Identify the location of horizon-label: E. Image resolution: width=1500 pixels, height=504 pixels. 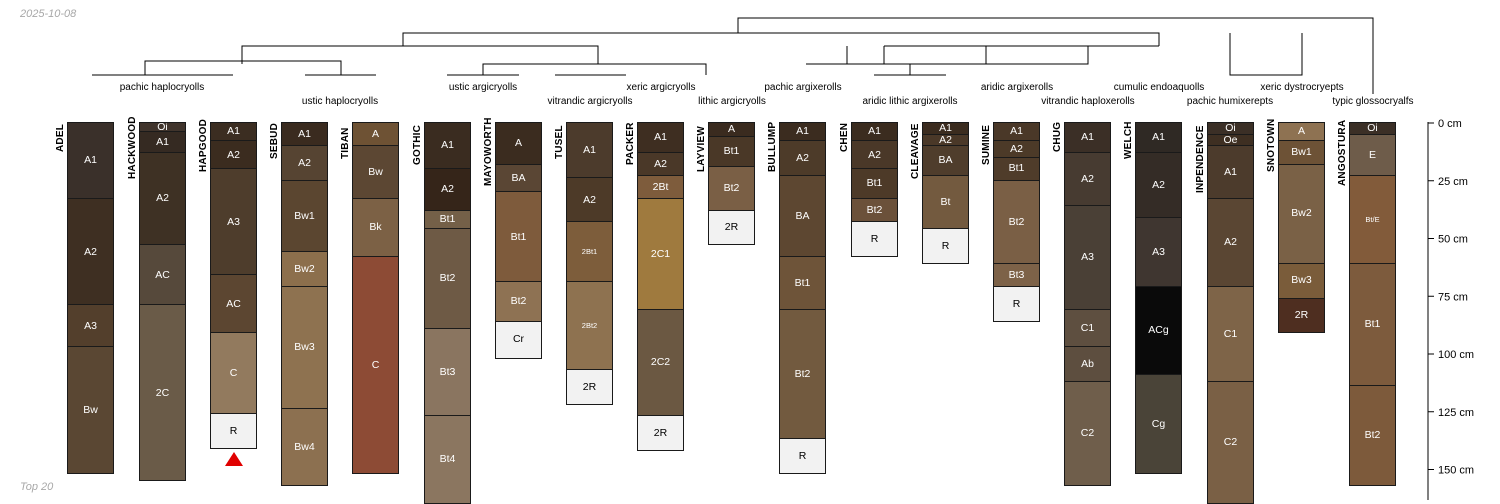
(1372, 154).